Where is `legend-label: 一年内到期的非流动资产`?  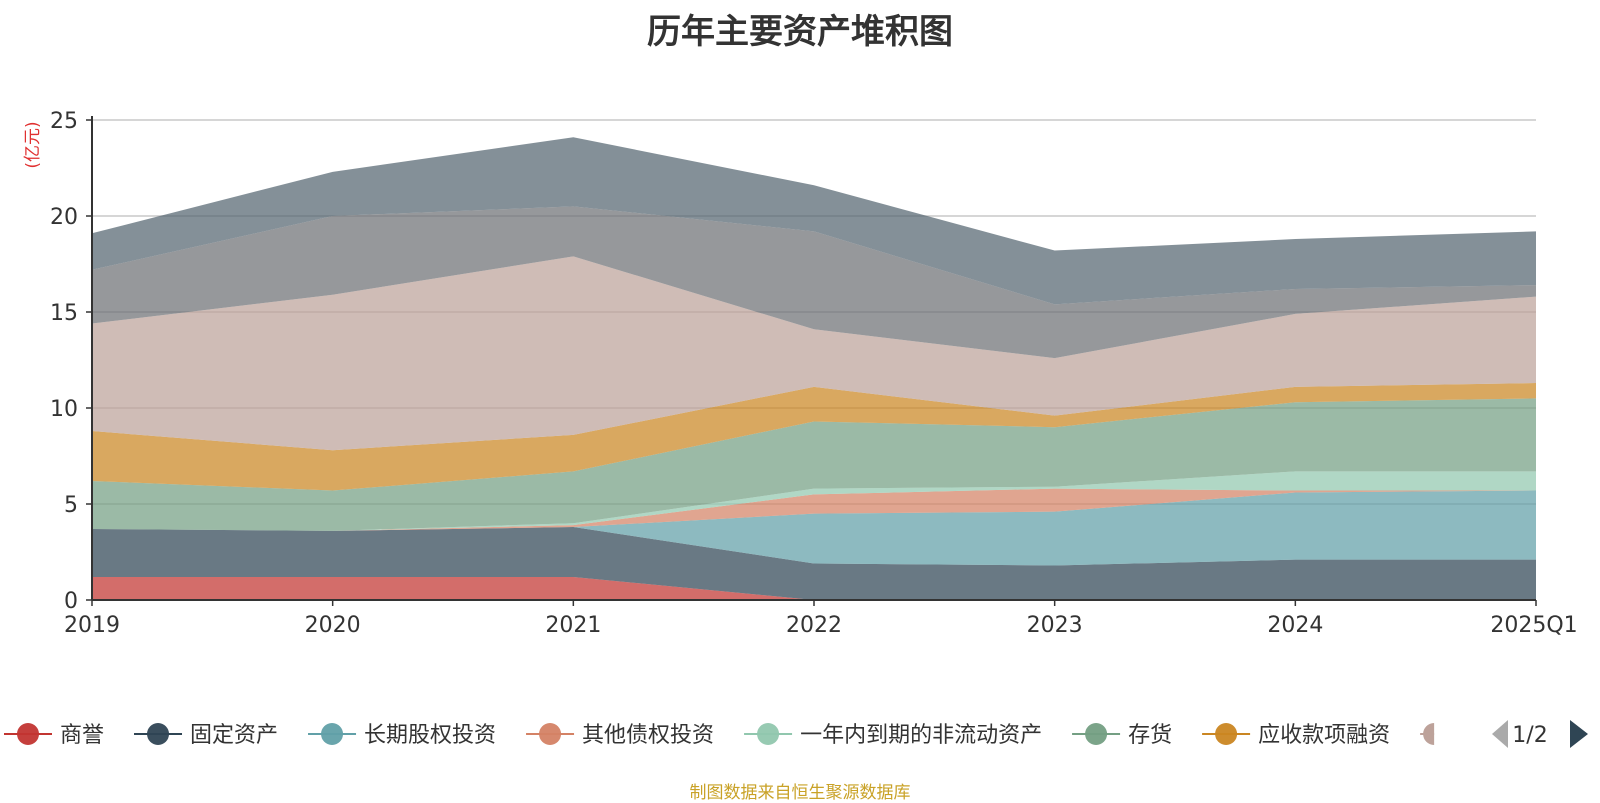 legend-label: 一年内到期的非流动资产 is located at coordinates (921, 735).